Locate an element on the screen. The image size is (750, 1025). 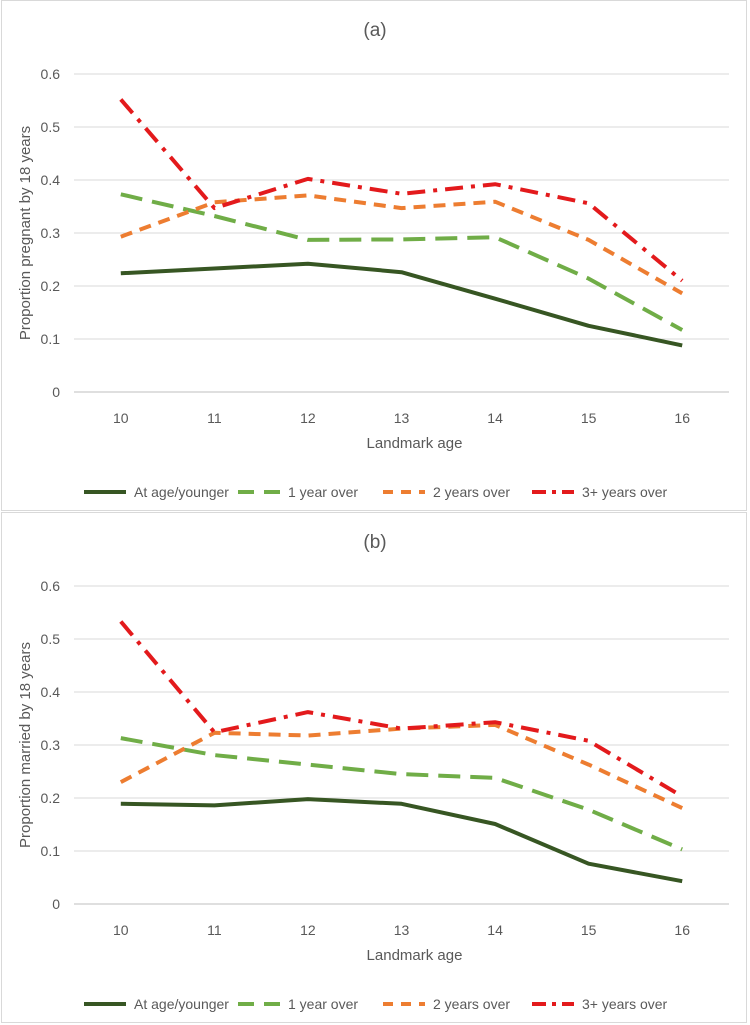
chart-b-y-tick-label: 0.4 is located at coordinates (51, 692).